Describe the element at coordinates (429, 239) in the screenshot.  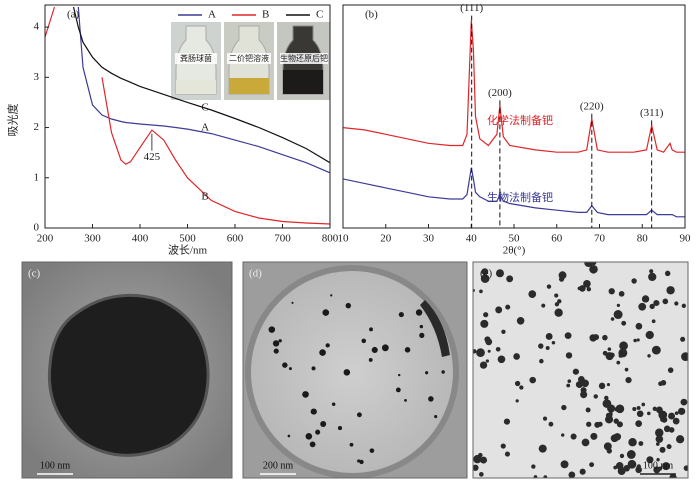
I see `x-tick-label: 30` at that location.